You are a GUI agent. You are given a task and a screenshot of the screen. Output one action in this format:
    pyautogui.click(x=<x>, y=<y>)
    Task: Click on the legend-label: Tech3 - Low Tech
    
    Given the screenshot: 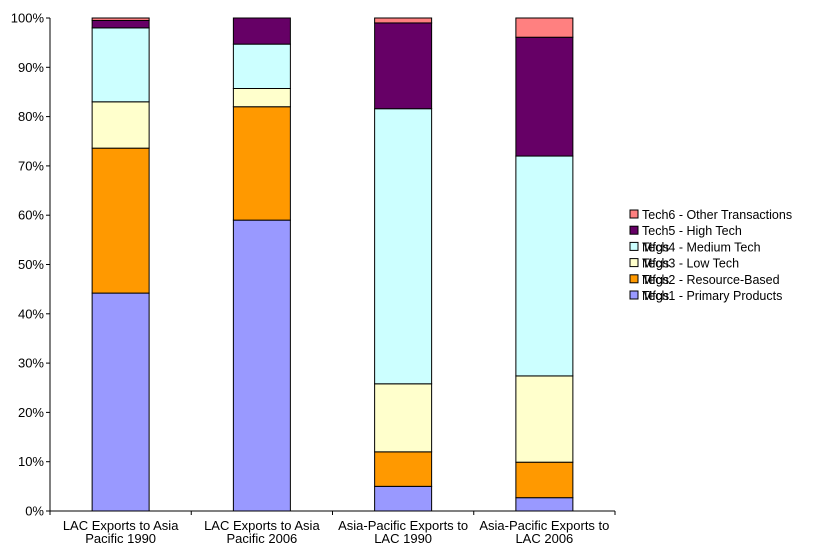 What is the action you would take?
    pyautogui.click(x=690, y=264)
    